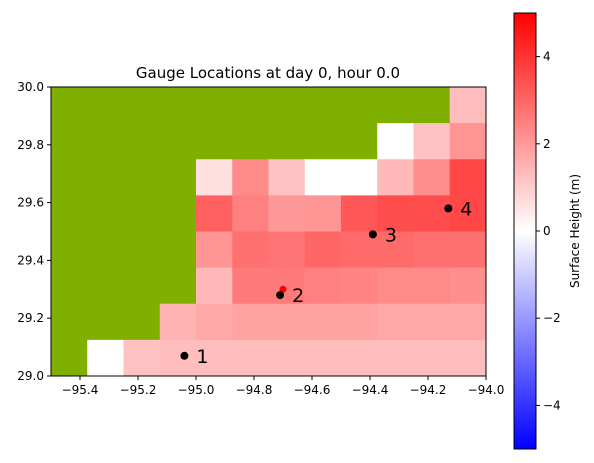 Image resolution: width=594 pixels, height=463 pixels. I want to click on colorbar-tick-label: 4, so click(547, 57).